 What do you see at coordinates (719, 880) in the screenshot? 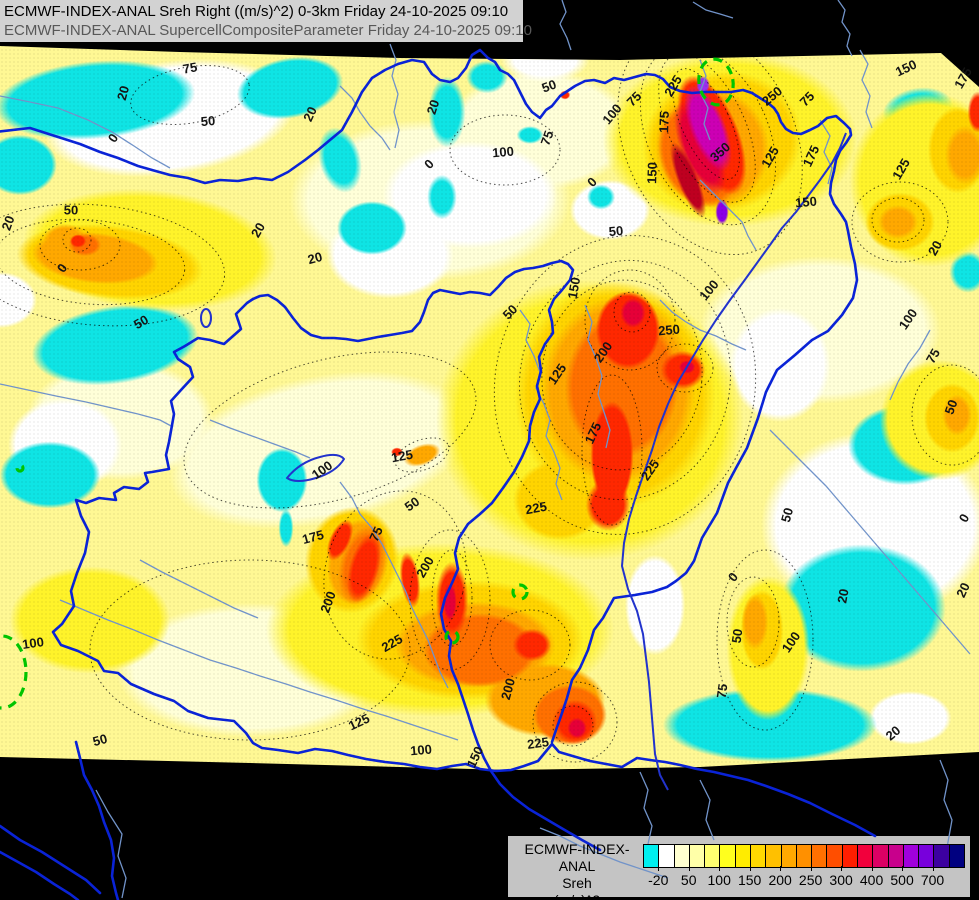
I see `legend-tick-label: 100` at bounding box center [719, 880].